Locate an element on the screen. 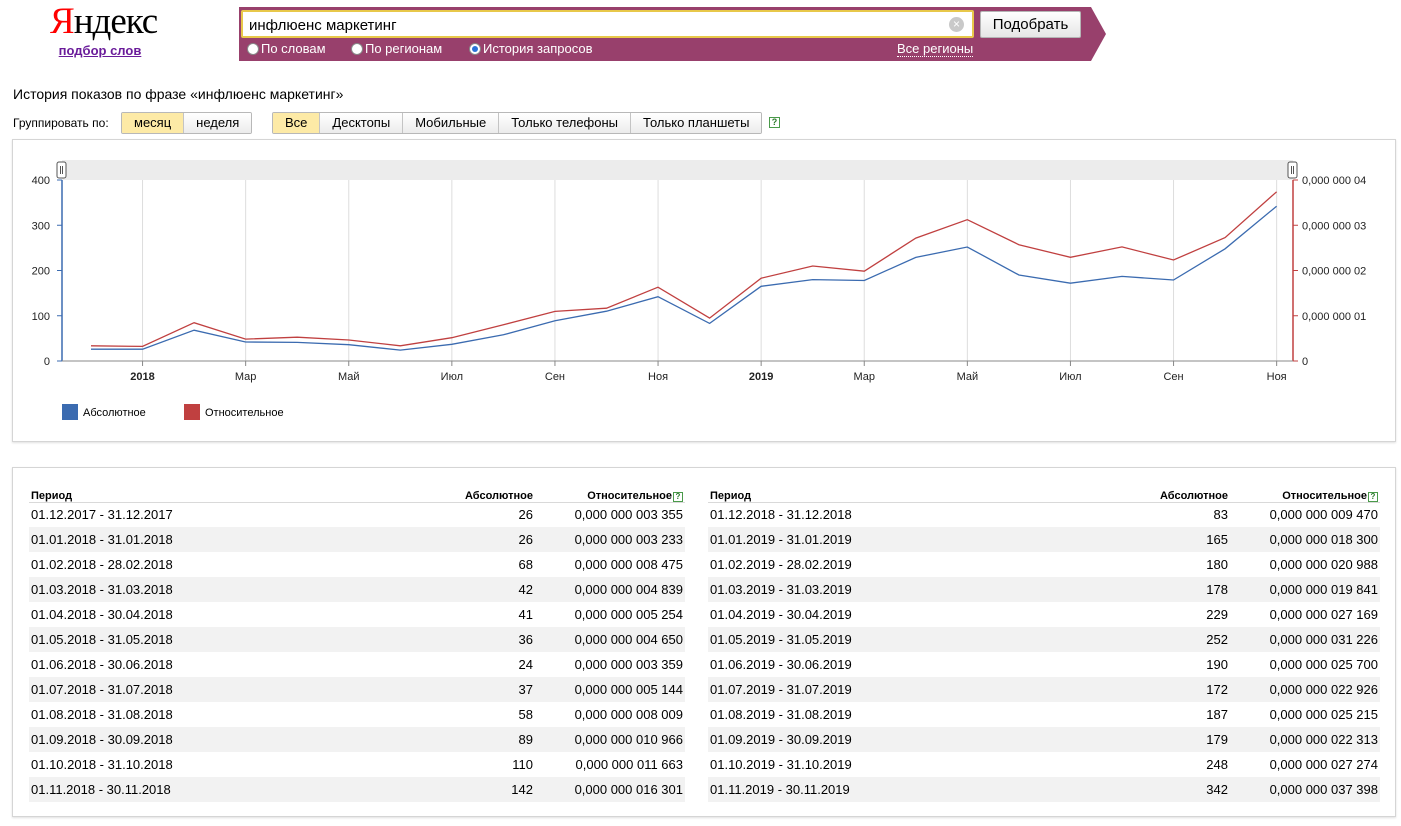 This screenshot has height=826, width=1401. cell-absolute: 180 is located at coordinates (1217, 564).